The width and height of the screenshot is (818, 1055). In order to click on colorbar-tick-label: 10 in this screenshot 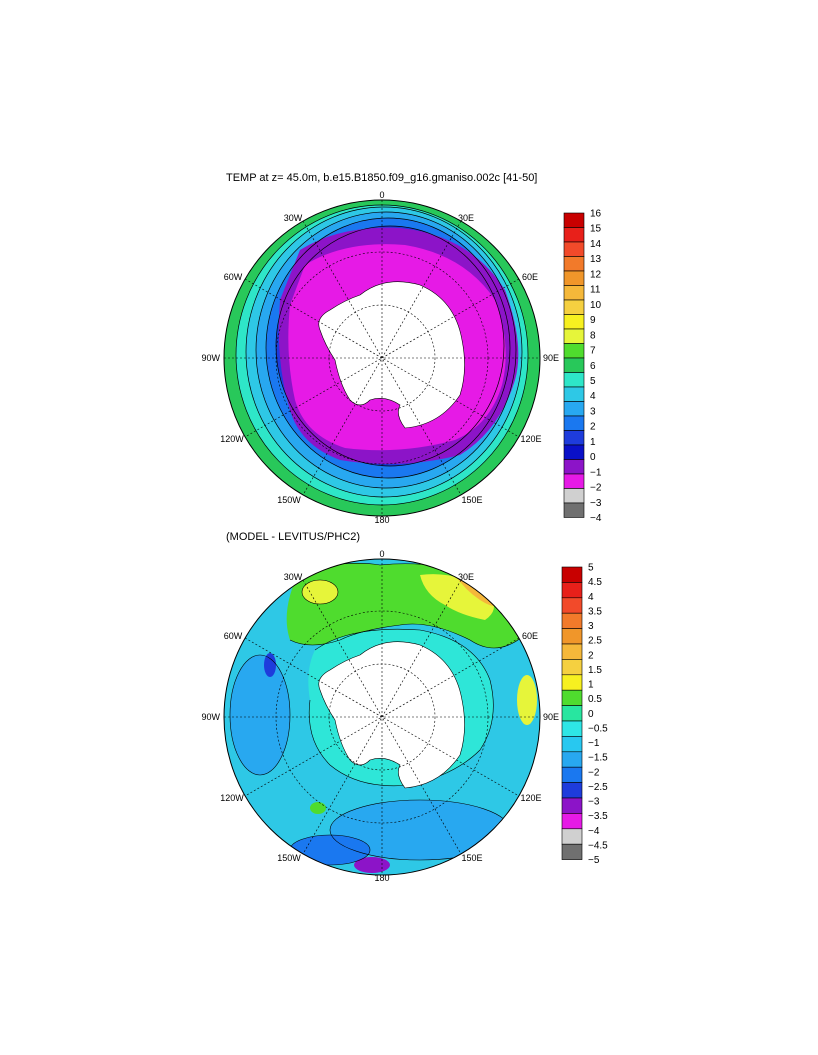, I will do `click(596, 305)`.